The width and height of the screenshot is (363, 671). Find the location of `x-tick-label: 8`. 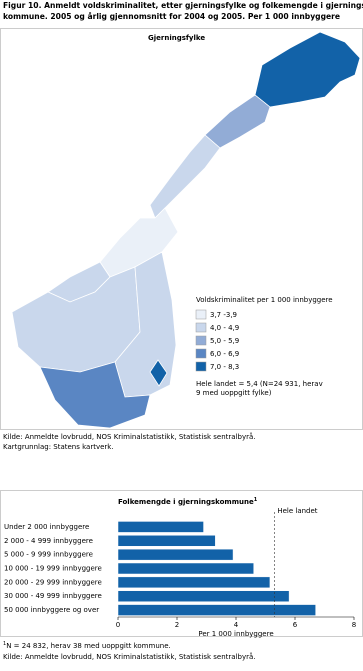

x-tick-label: 8 is located at coordinates (354, 625).